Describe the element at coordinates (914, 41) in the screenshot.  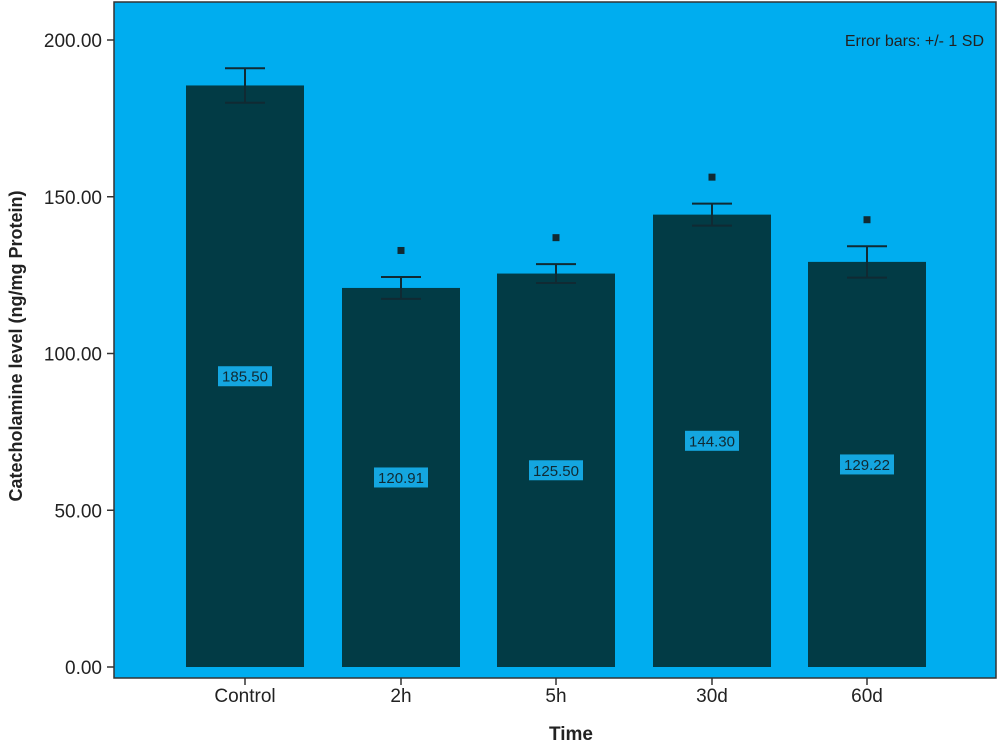
I see `error-bars-note: Error bars: +/- 1 SD` at that location.